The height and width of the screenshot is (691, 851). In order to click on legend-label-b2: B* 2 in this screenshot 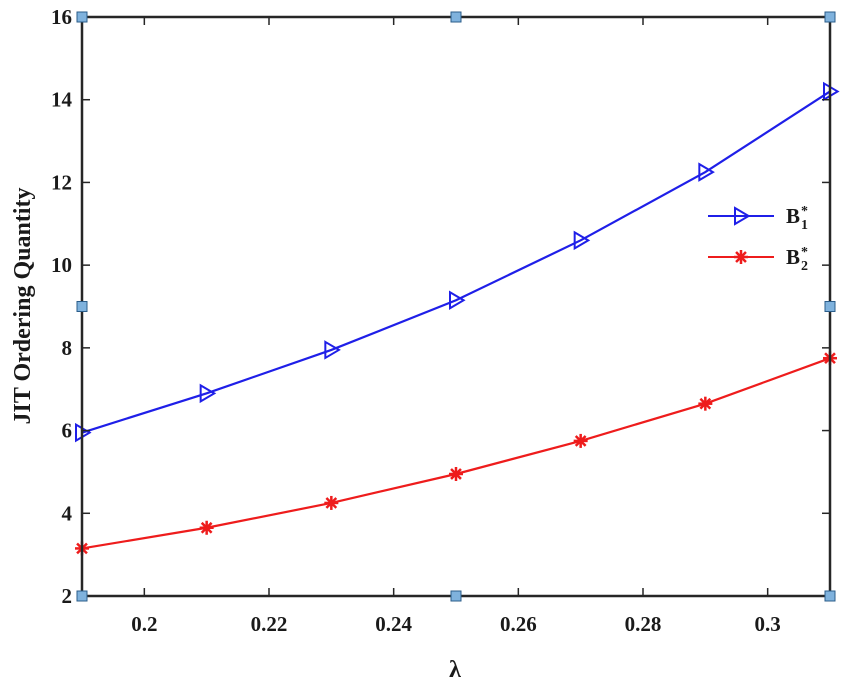, I will do `click(797, 259)`.